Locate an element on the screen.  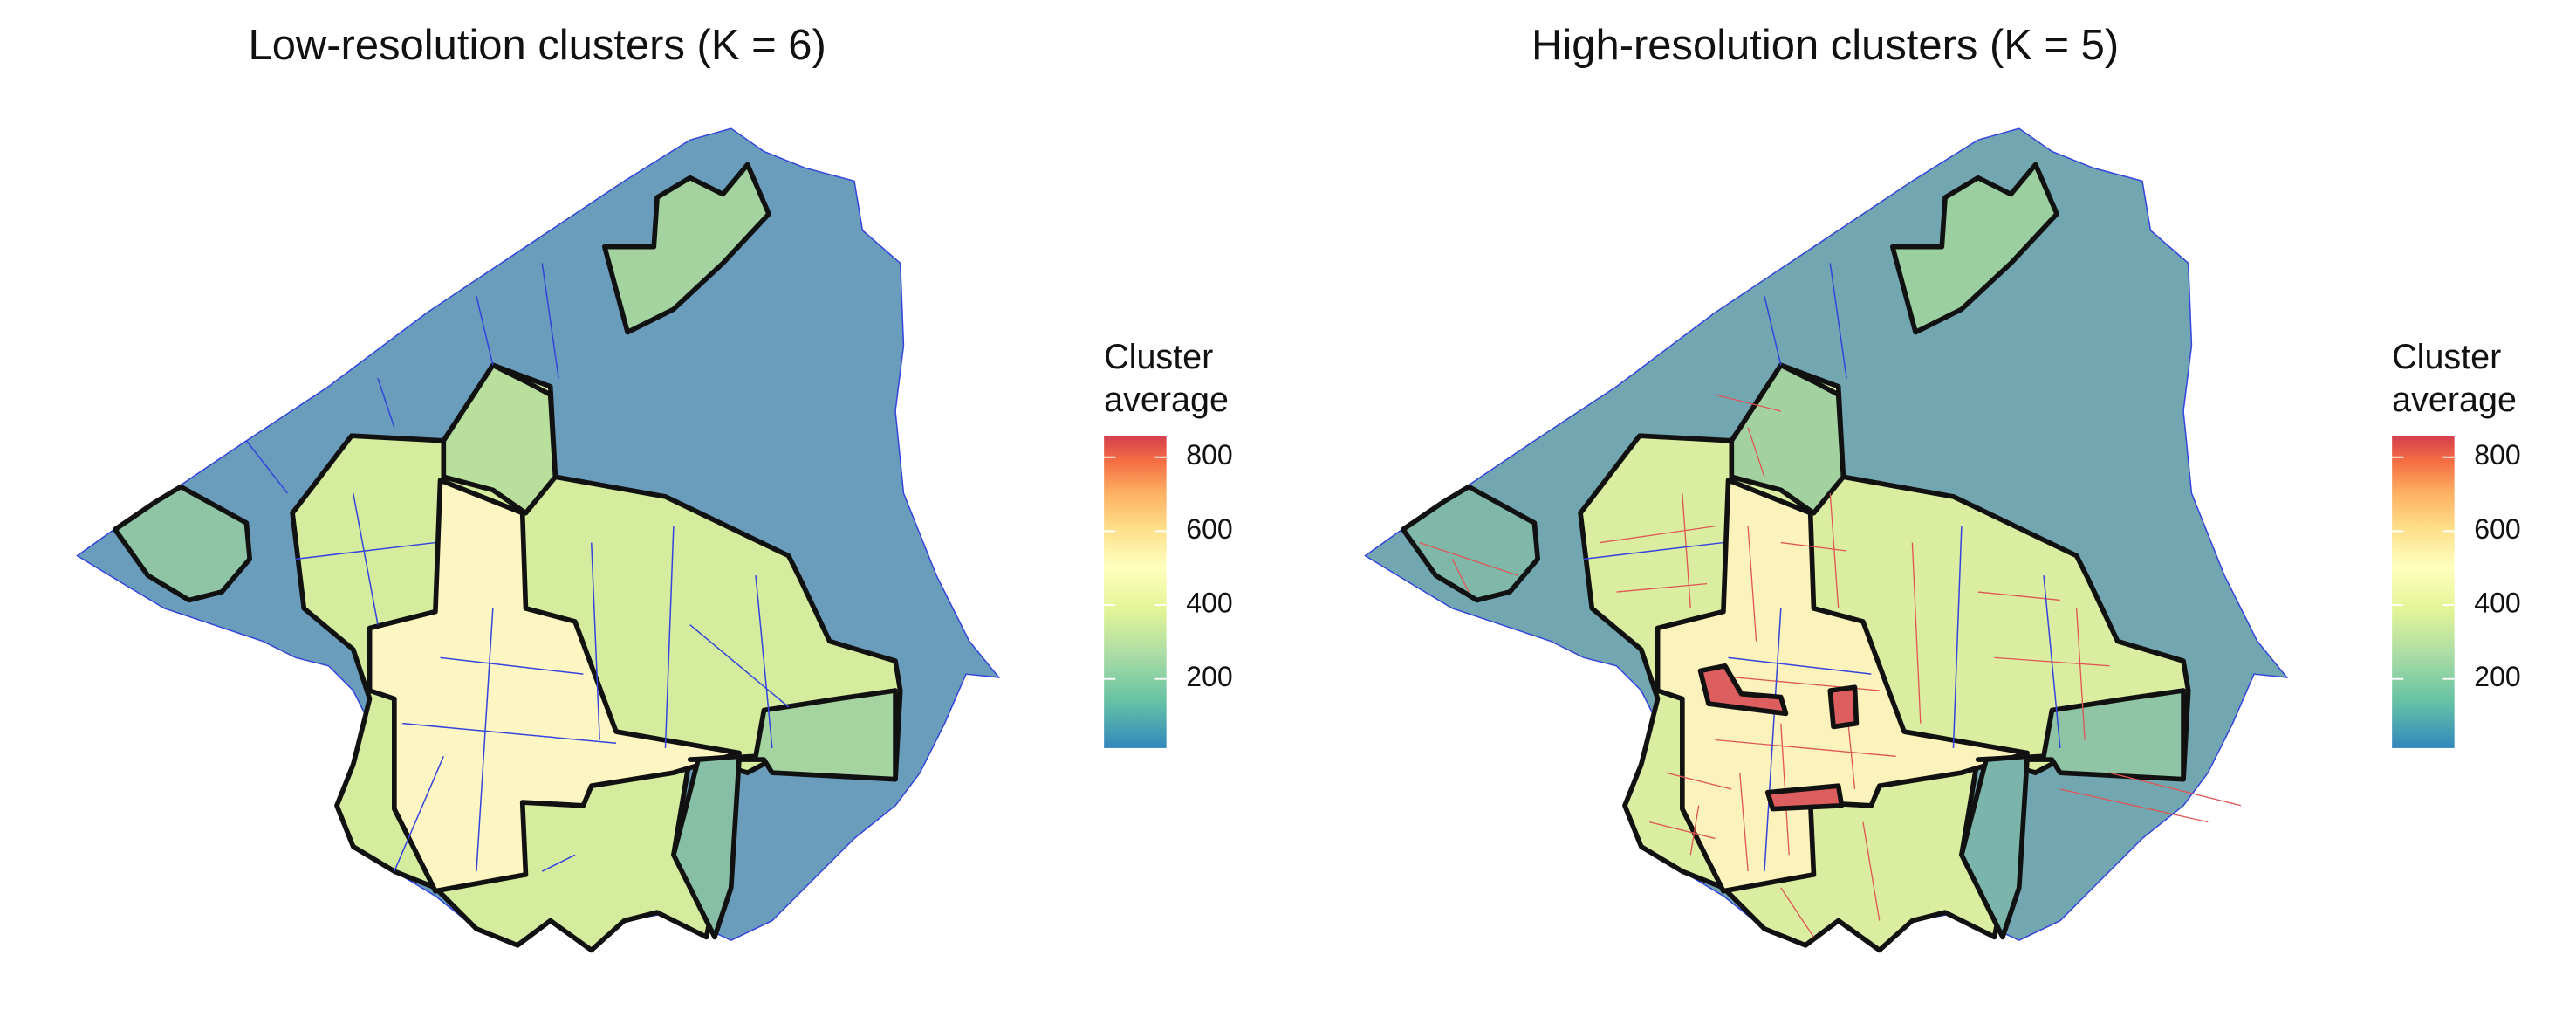
panel-title: Low-resolution clusters (K = 6) is located at coordinates (537, 45).